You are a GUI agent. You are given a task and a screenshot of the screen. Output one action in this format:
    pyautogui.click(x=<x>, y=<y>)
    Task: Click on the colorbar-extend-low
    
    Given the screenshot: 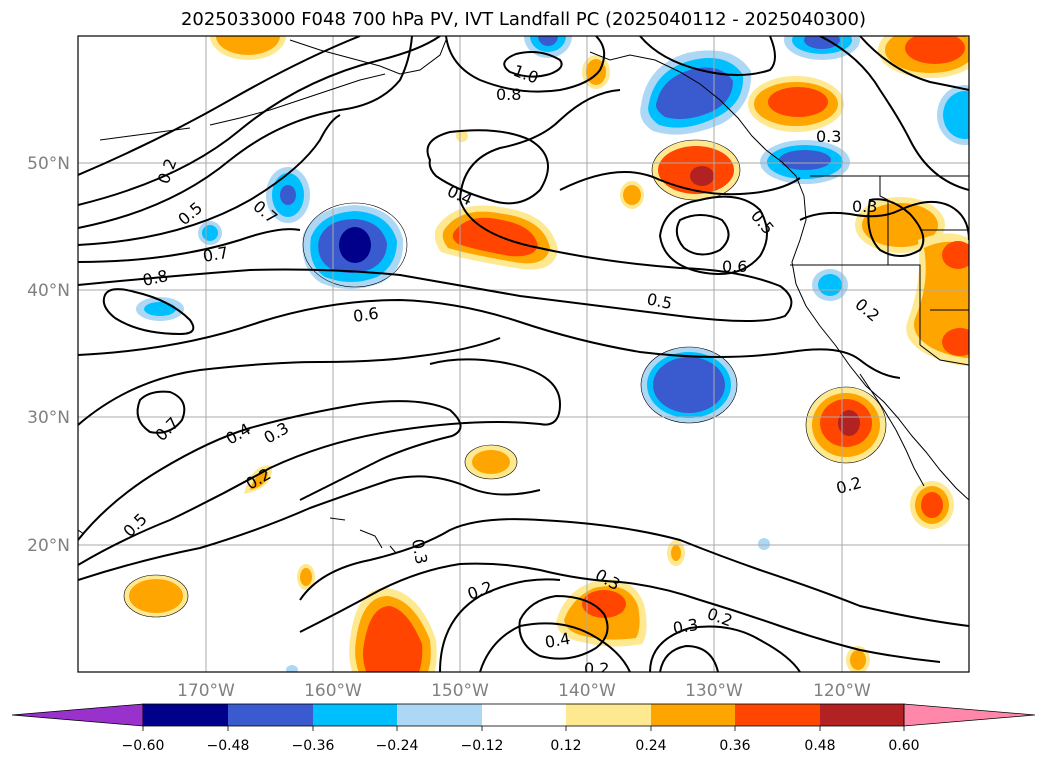 What is the action you would take?
    pyautogui.click(x=77, y=715)
    